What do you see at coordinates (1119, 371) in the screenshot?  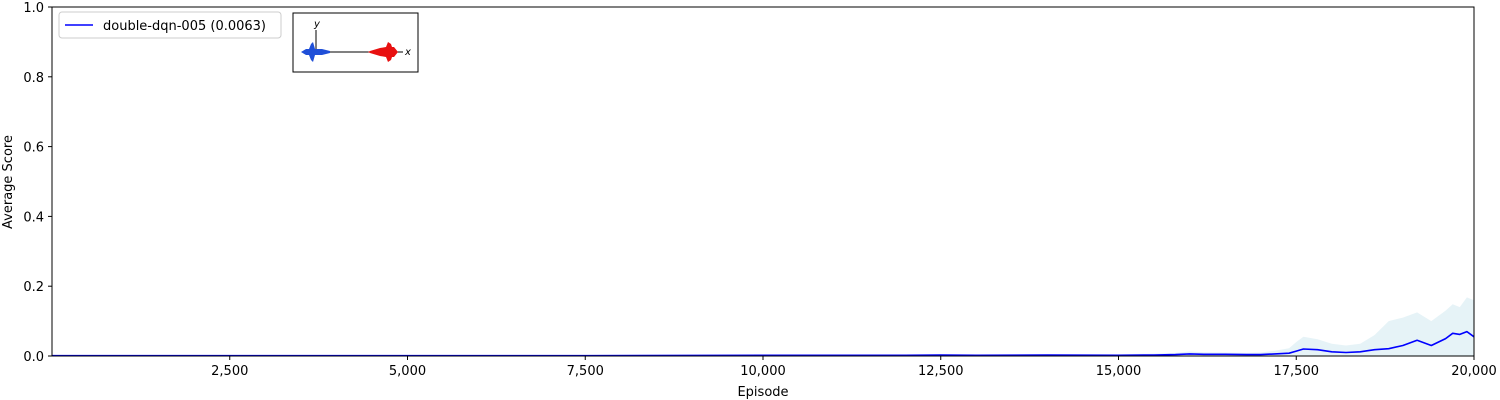 I see `x-tick-label: 15,000` at bounding box center [1119, 371].